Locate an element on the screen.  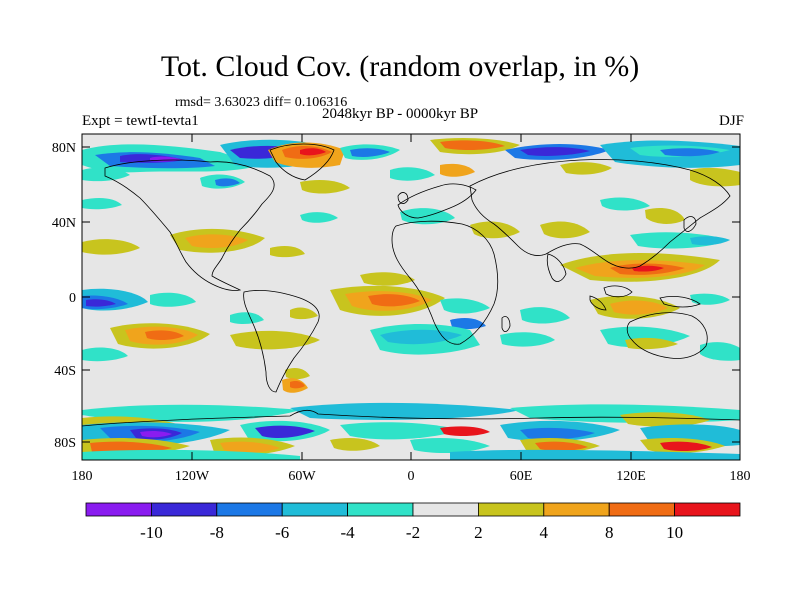
coast-australia is located at coordinates (667, 335).